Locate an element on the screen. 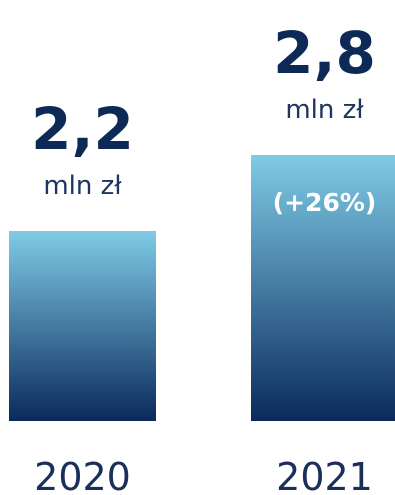  bar-2020 is located at coordinates (82, 326).